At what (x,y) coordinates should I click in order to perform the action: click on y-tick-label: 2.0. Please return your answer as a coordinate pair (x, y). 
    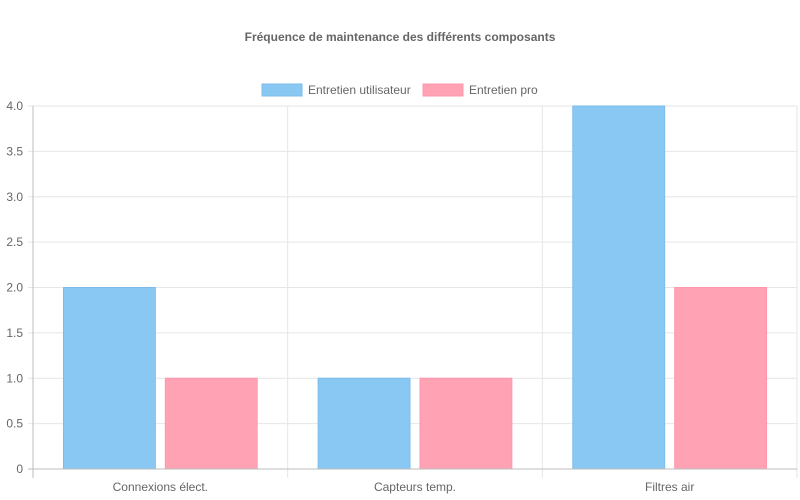
    Looking at the image, I should click on (14, 288).